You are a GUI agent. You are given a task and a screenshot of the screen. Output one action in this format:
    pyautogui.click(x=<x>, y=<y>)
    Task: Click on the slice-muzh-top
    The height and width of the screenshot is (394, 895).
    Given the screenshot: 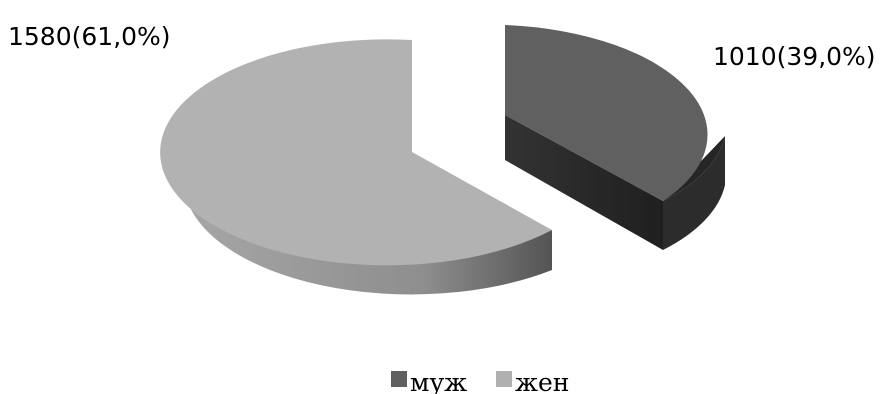 What is the action you would take?
    pyautogui.click(x=606, y=113)
    